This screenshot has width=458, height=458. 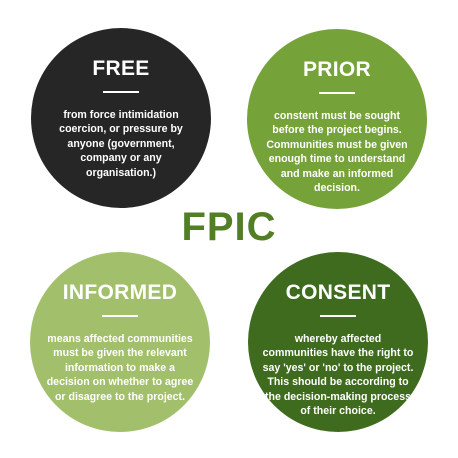 I want to click on informed-divider, so click(x=120, y=316).